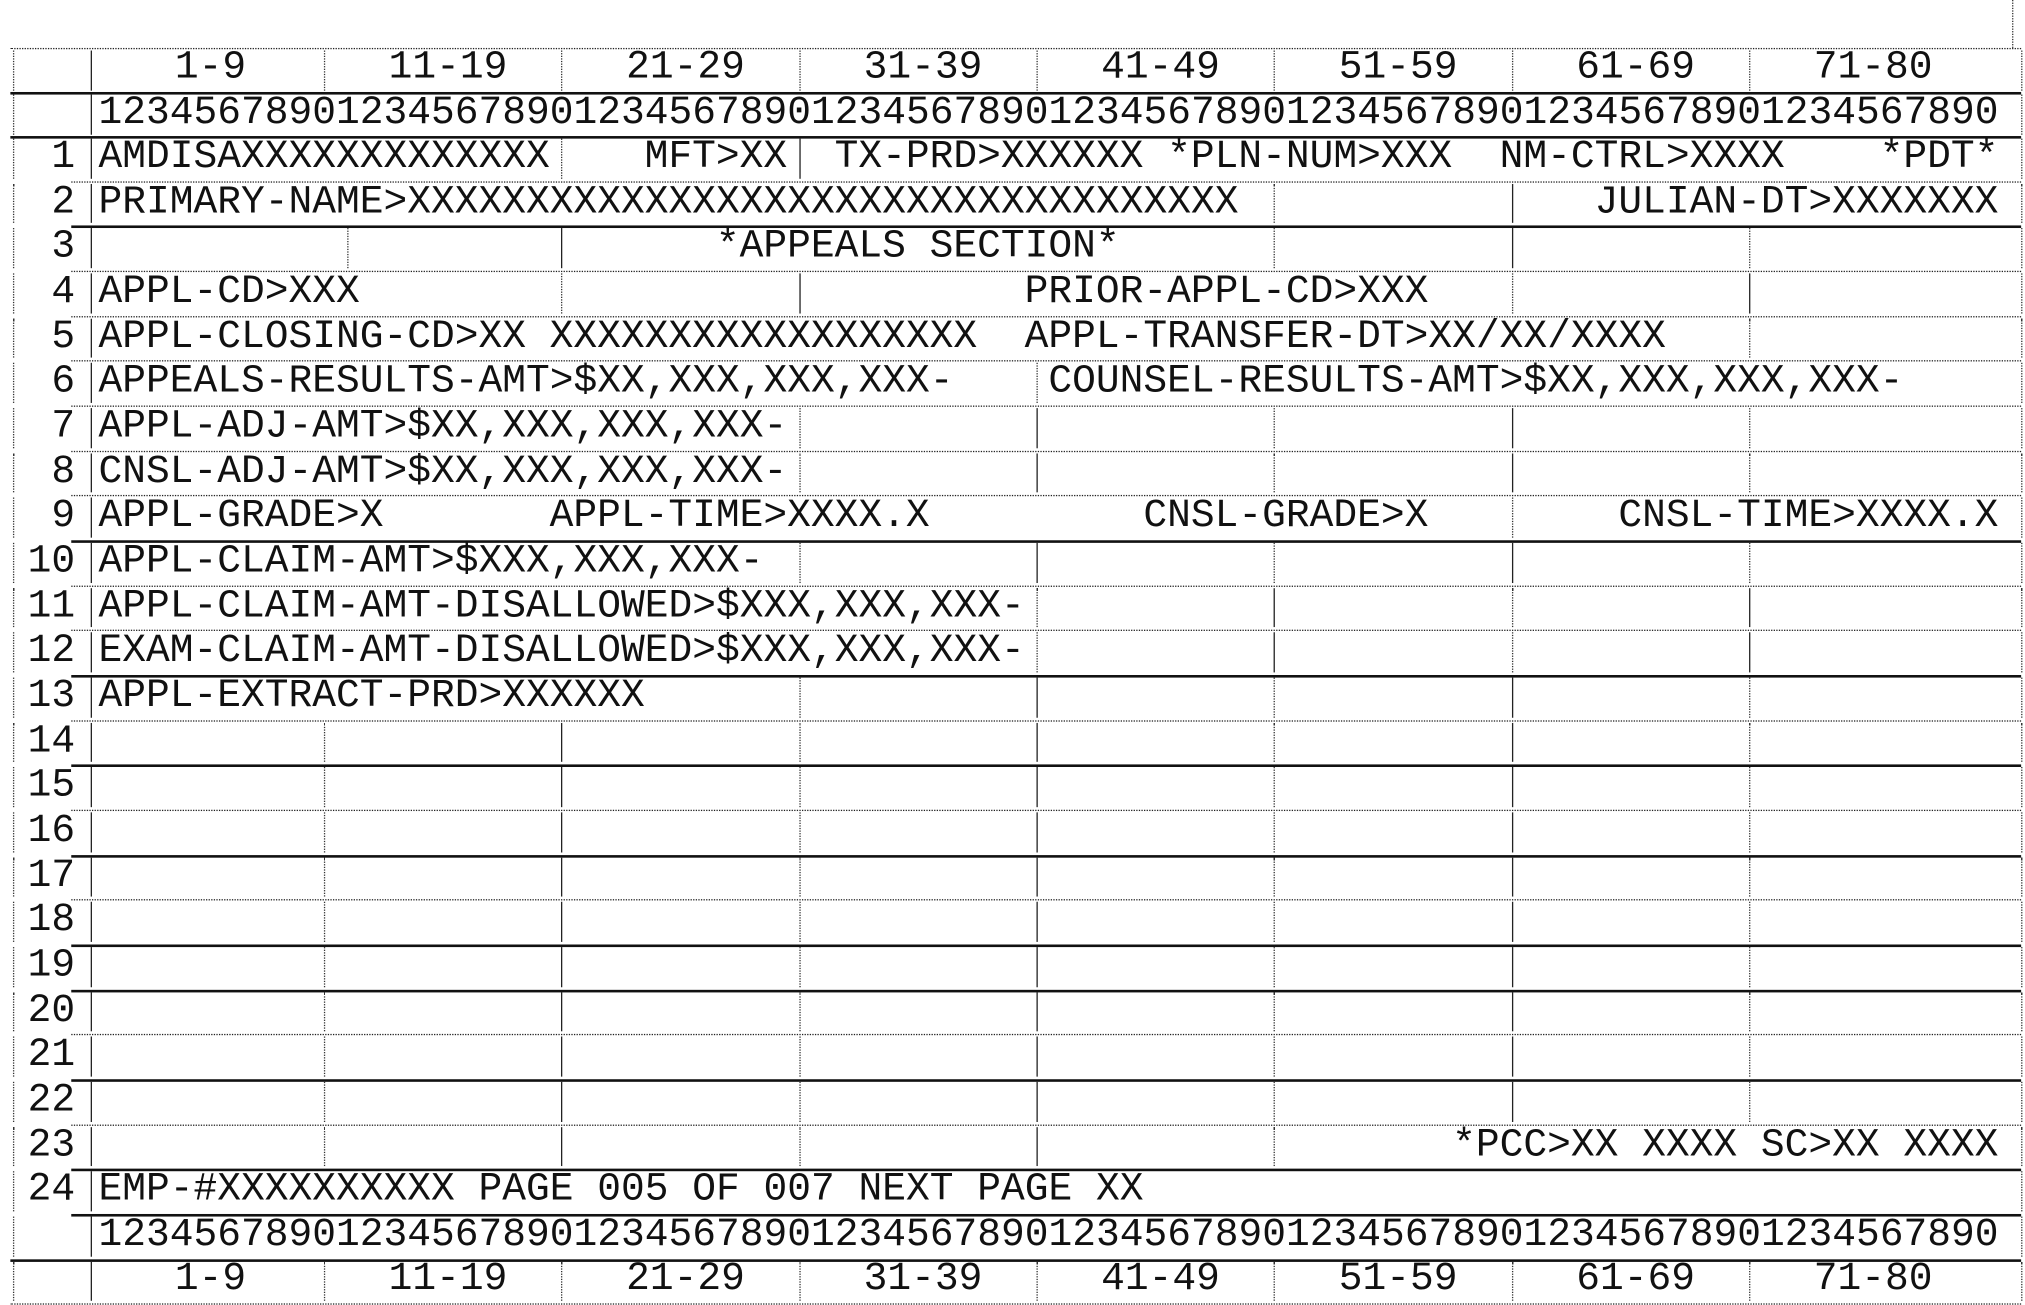 Image resolution: width=2025 pixels, height=1305 pixels. I want to click on column-footer-group-label: 31-39, so click(923, 1279).